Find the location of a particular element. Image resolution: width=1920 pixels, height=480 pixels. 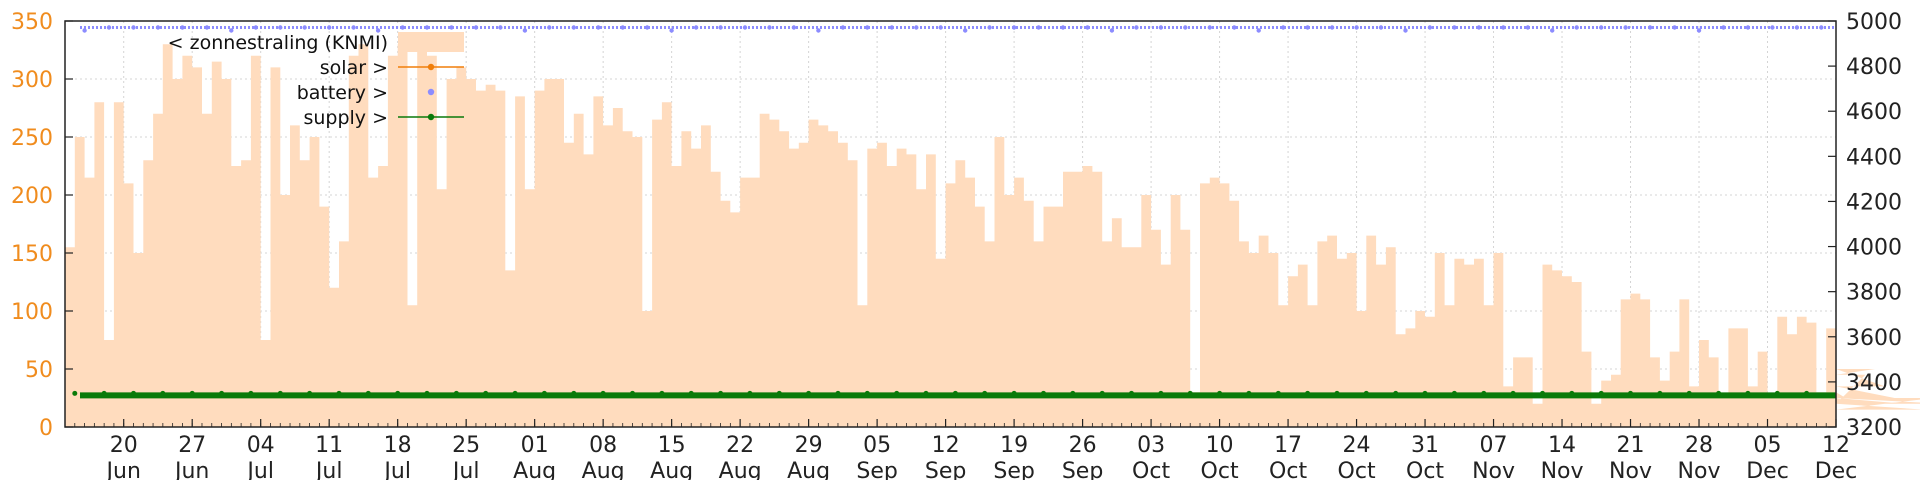

tick-label-x-day: 20 is located at coordinates (124, 445).